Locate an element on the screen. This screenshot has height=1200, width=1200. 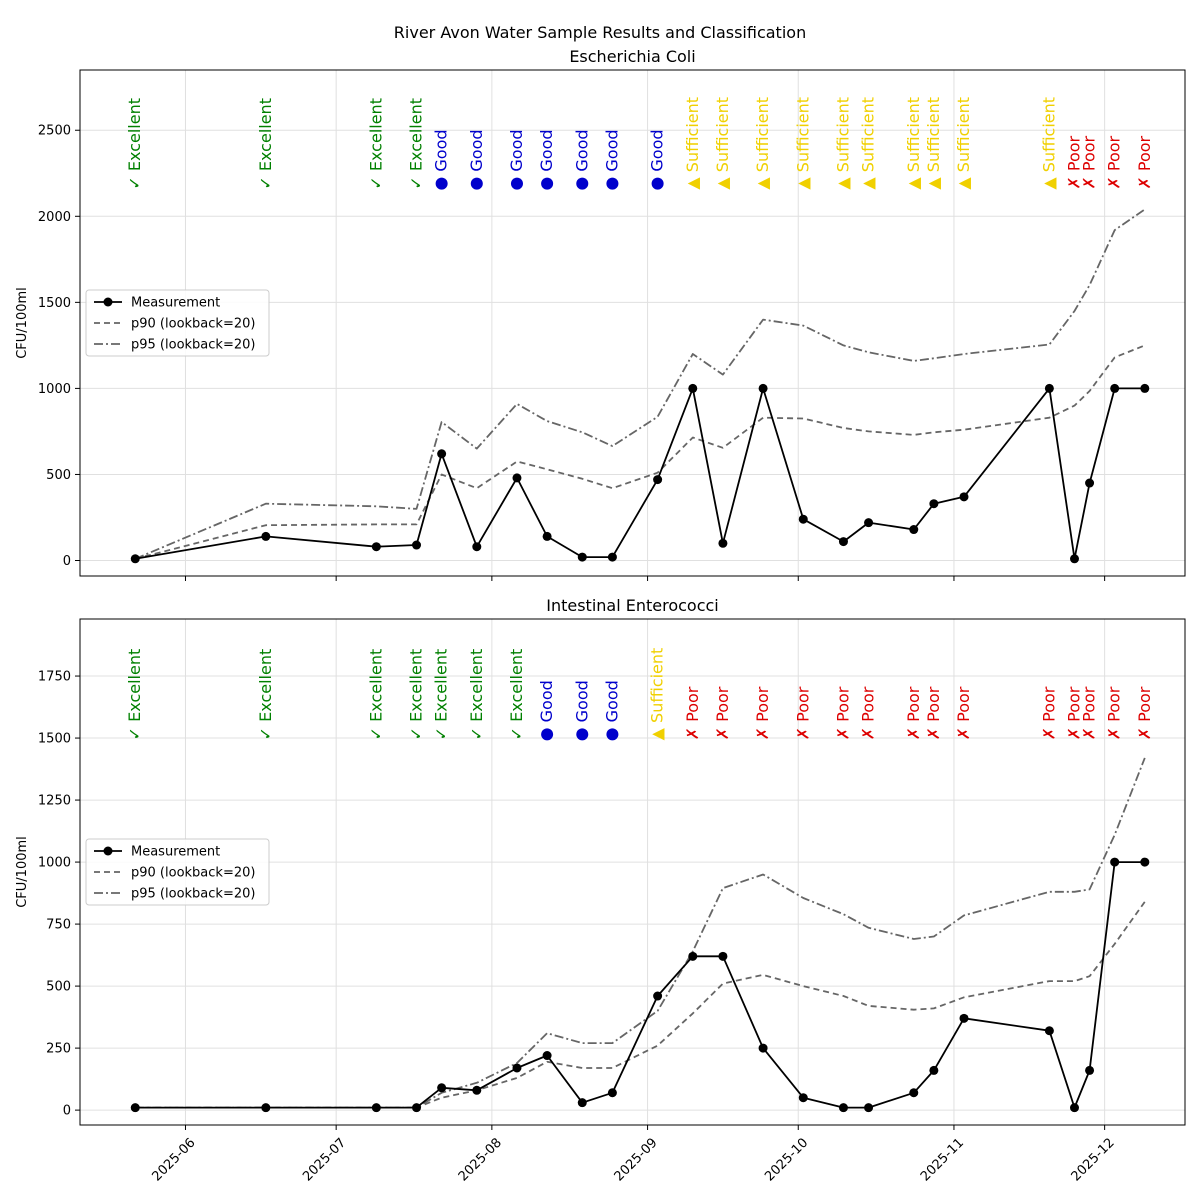
y-tick-label: 1000 is located at coordinates (54, 863).